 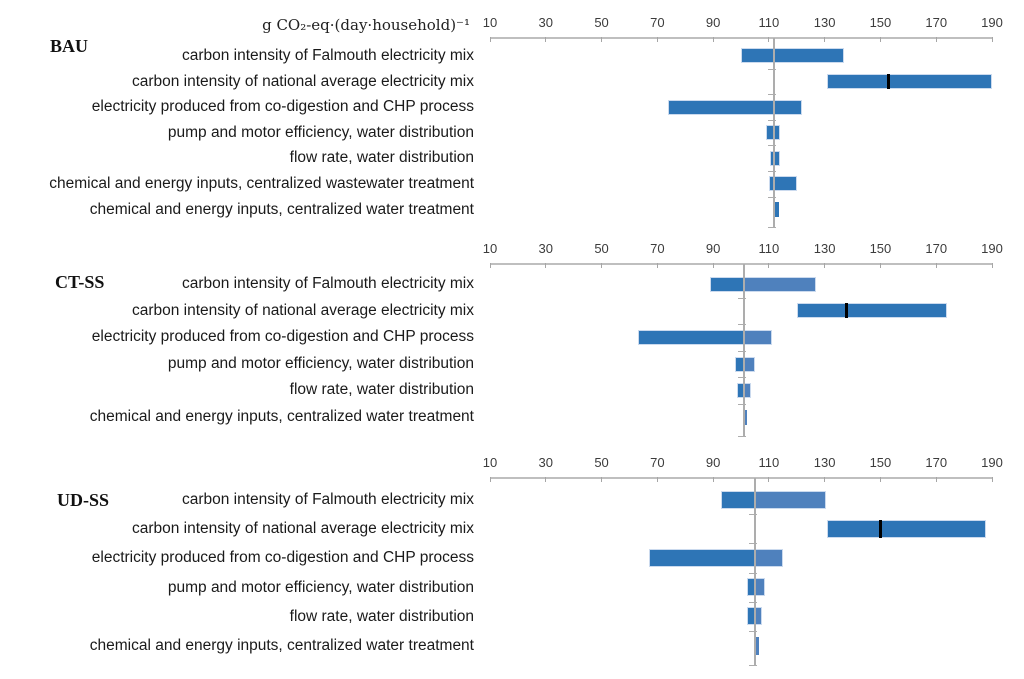 What do you see at coordinates (80, 282) in the screenshot?
I see `panel-label-ct-ss: CT-SS` at bounding box center [80, 282].